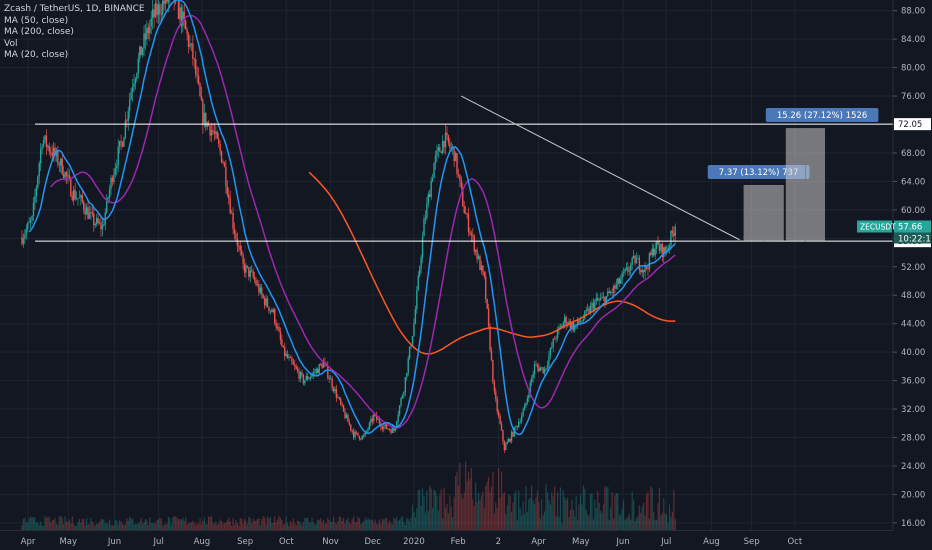 Image resolution: width=932 pixels, height=550 pixels. What do you see at coordinates (913, 211) in the screenshot?
I see `y-tick-label: 60.00` at bounding box center [913, 211].